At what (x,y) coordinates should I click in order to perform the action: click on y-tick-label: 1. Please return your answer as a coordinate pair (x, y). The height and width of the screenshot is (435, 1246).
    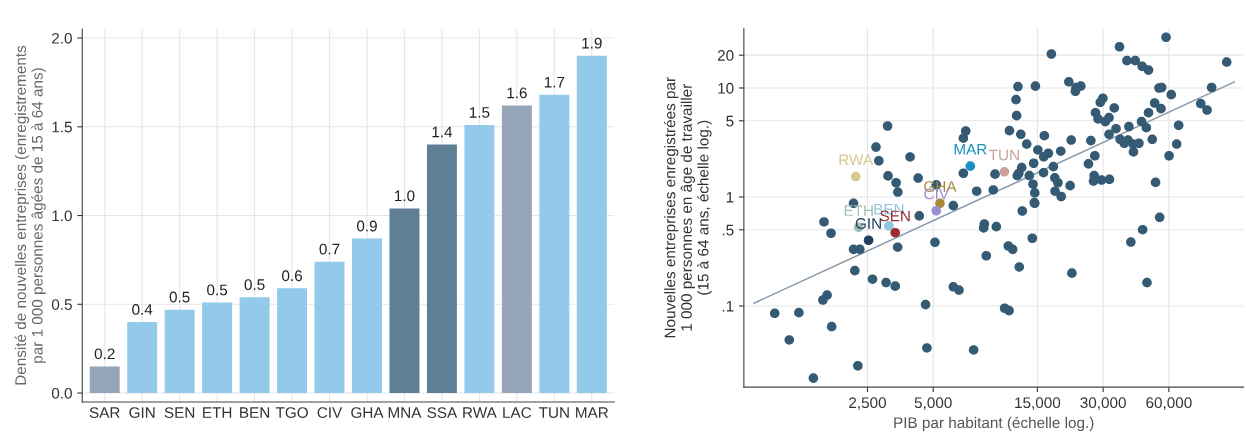
    Looking at the image, I should click on (730, 197).